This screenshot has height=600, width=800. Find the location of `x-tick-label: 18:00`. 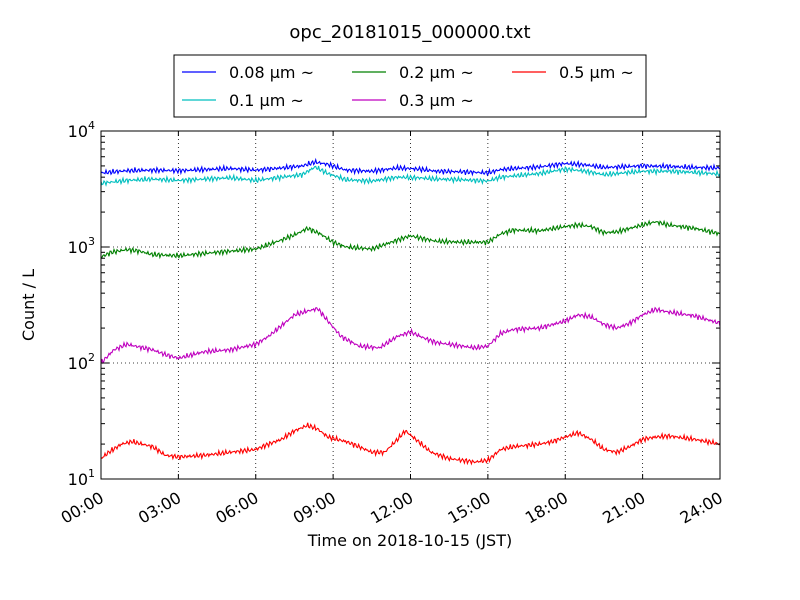

x-tick-label: 18:00 is located at coordinates (546, 508).